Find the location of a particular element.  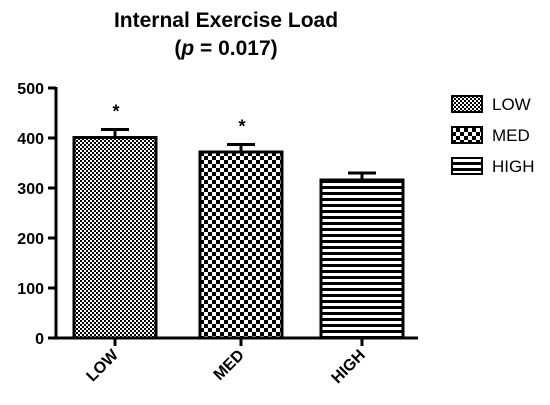

bar-low is located at coordinates (115, 238).